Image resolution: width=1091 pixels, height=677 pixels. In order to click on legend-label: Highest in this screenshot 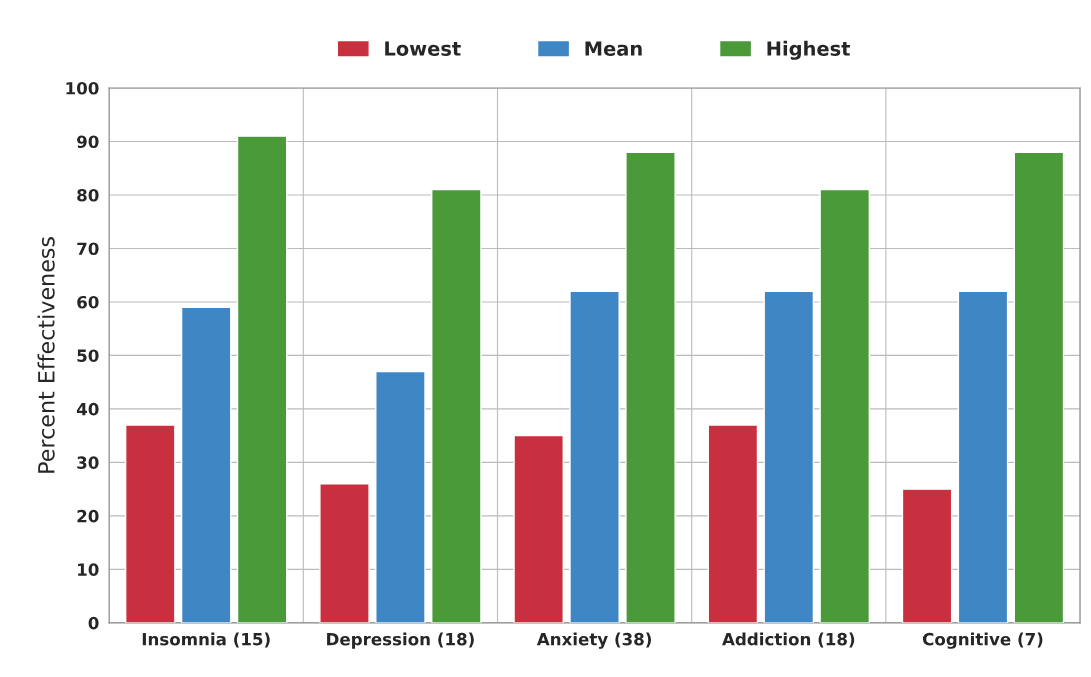, I will do `click(809, 50)`.